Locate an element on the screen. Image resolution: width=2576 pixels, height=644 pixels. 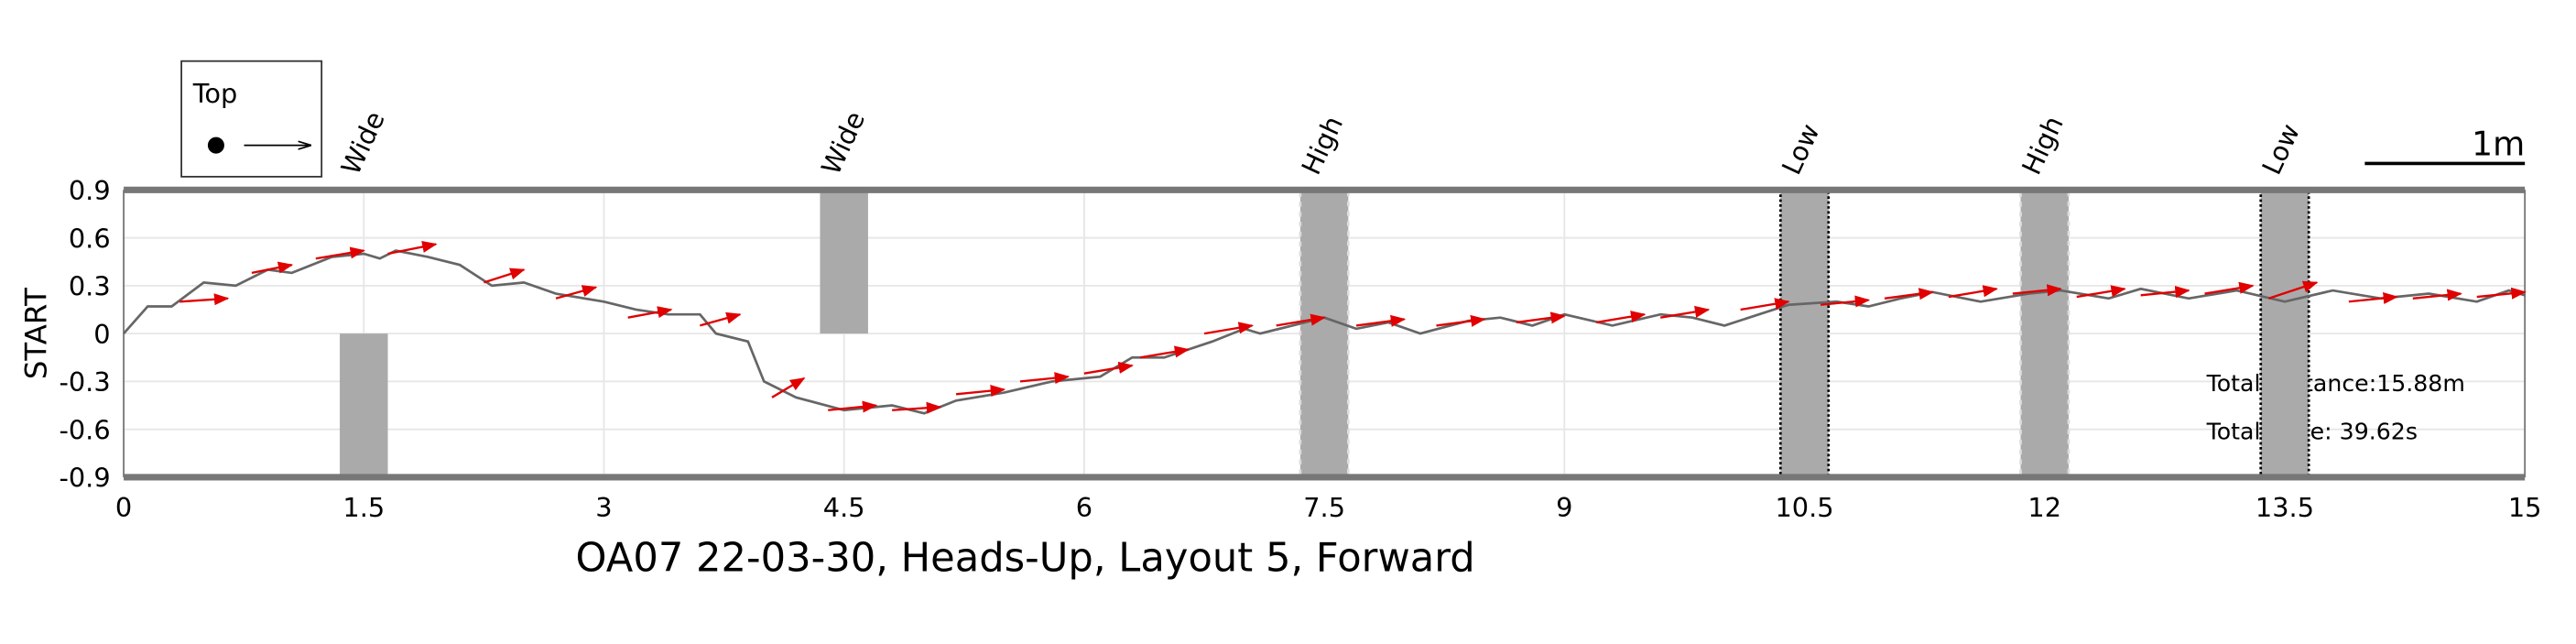
scale-bar-label: 1m is located at coordinates (2498, 145).